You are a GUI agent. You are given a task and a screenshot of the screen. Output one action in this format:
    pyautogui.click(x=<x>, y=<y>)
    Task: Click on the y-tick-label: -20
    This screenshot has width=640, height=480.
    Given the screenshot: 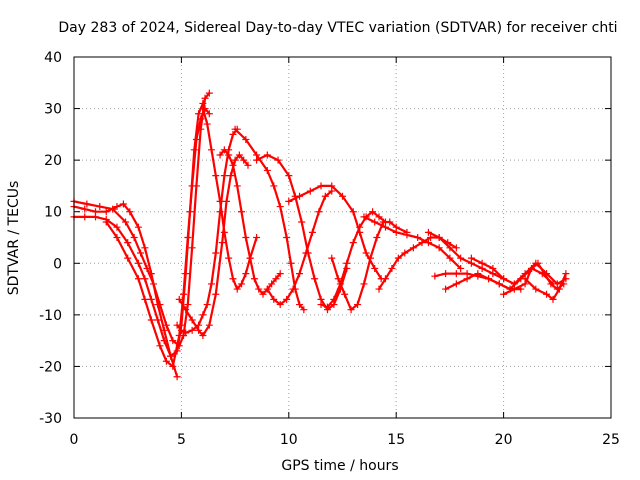 What is the action you would take?
    pyautogui.click(x=50, y=367)
    